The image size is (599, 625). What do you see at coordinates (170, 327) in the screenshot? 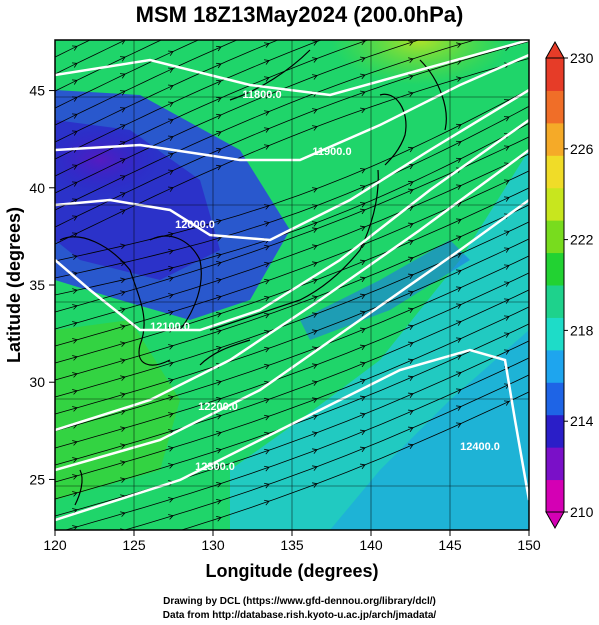
I see `contour-label: 12100.0` at bounding box center [170, 327].